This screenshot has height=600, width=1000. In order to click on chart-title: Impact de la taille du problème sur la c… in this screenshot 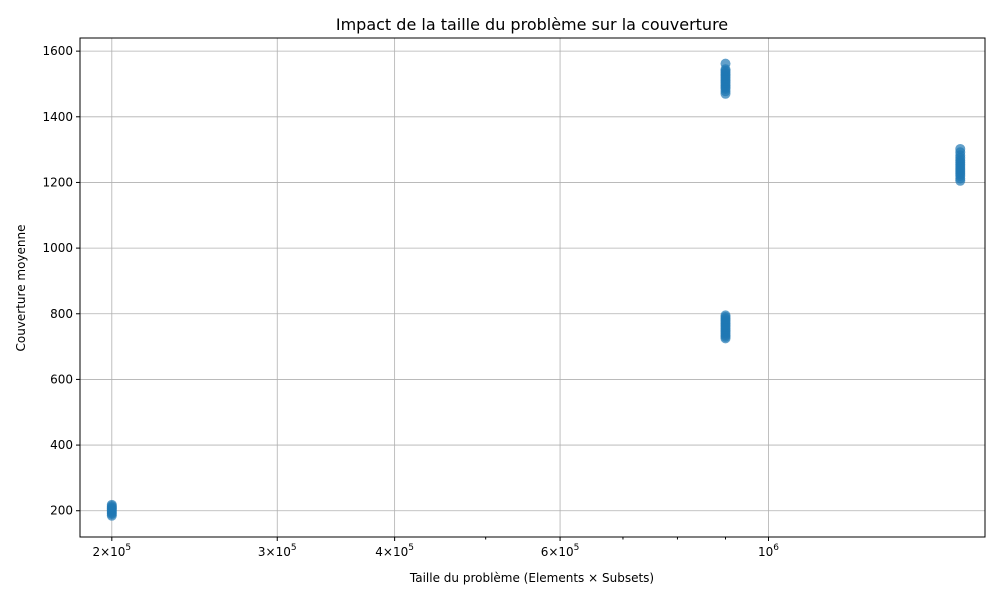, I will do `click(532, 24)`.